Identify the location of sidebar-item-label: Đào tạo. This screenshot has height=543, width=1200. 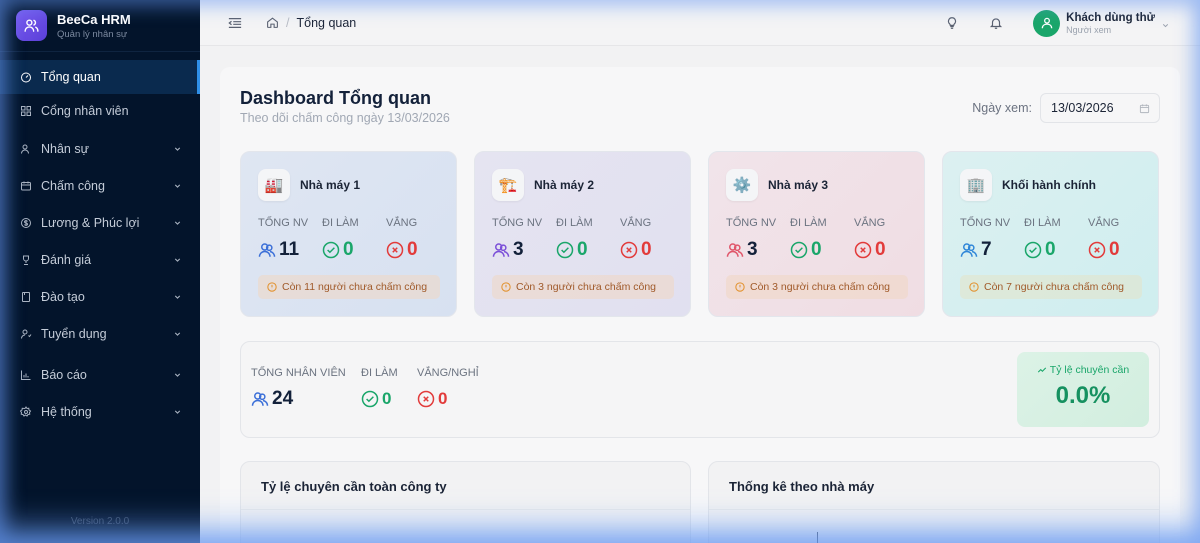
(63, 297).